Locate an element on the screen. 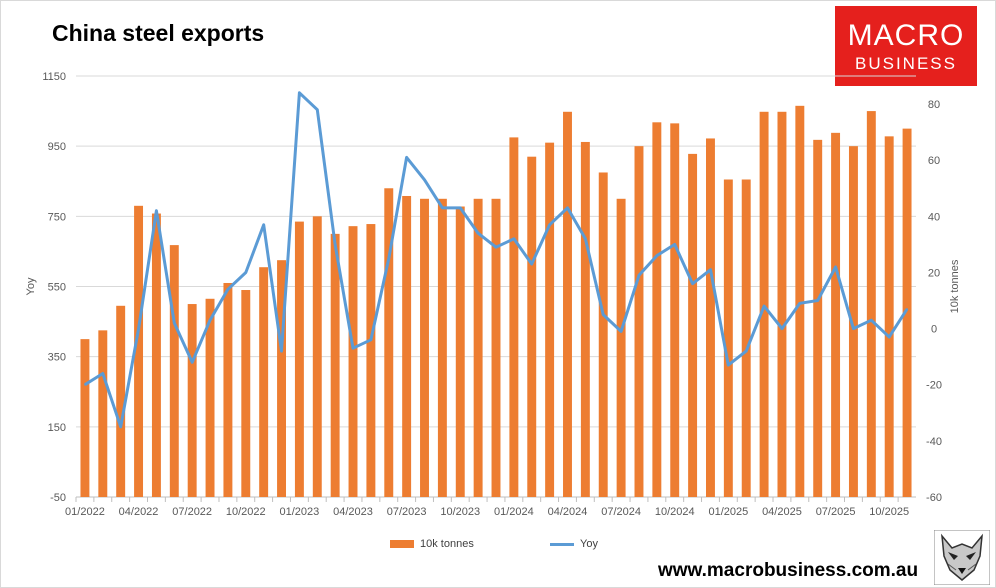 Image resolution: width=996 pixels, height=588 pixels. x-tick-label: 04/2025 is located at coordinates (782, 512).